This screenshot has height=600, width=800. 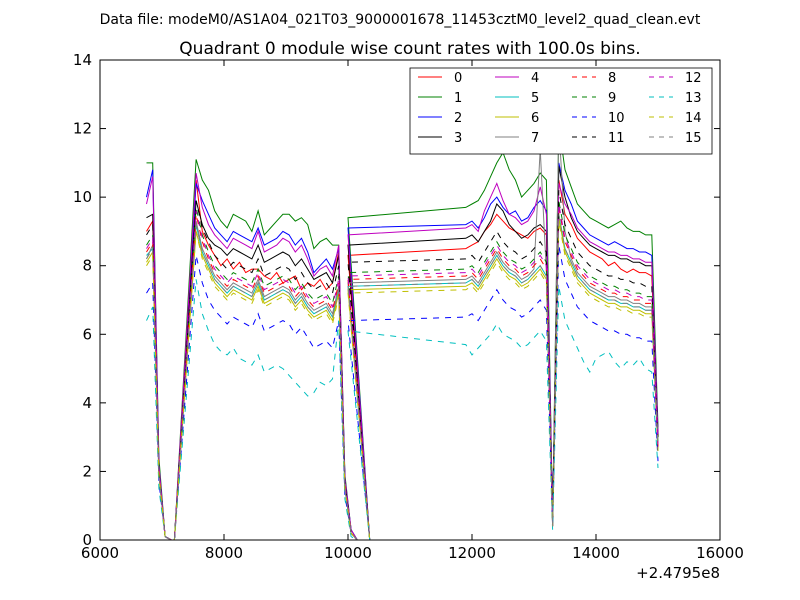 I want to click on x-offset-label: +2.4795e8, so click(x=678, y=573).